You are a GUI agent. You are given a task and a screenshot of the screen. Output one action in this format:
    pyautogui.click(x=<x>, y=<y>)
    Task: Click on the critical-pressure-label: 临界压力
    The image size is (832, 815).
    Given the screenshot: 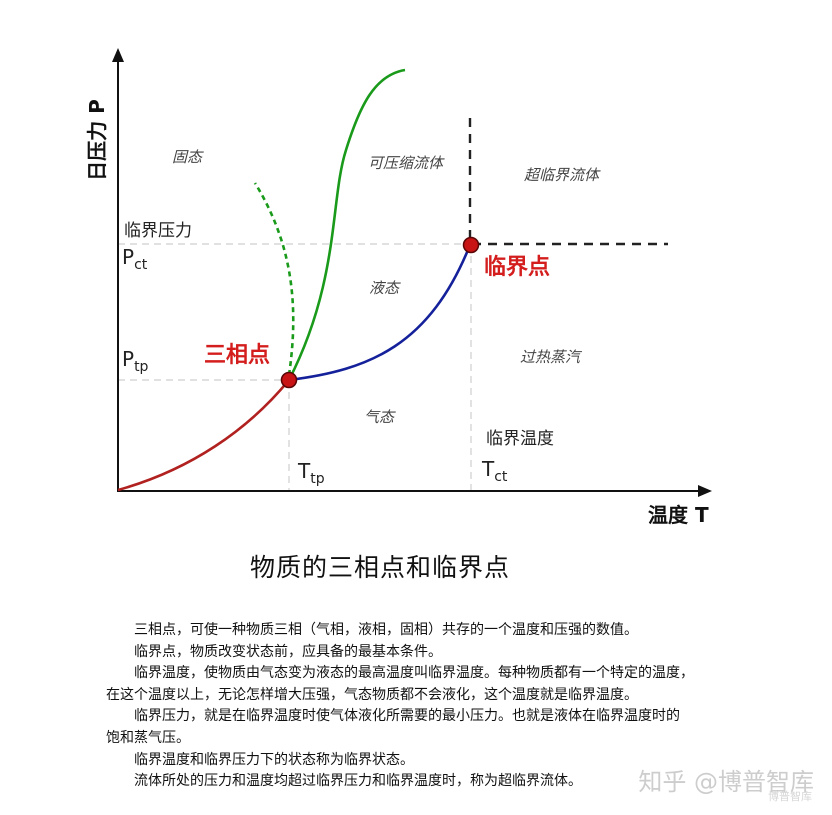 What is the action you would take?
    pyautogui.click(x=158, y=231)
    